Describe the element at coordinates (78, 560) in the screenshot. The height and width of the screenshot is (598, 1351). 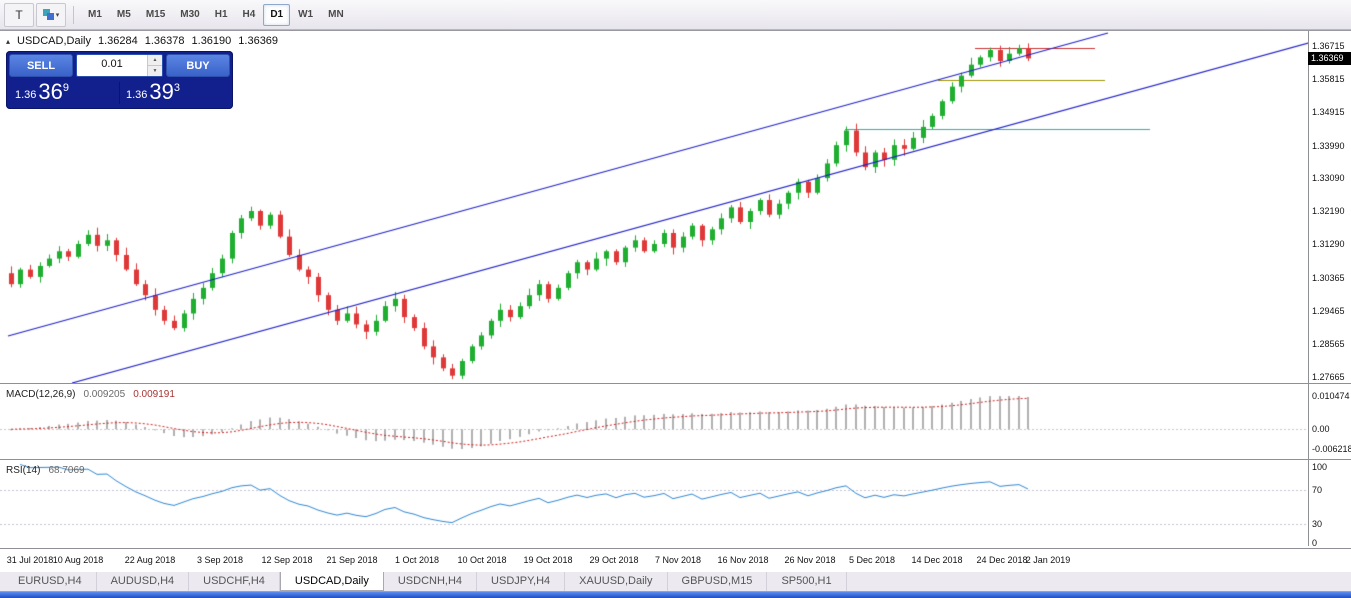
I see `time-axis-label: 10 Aug 2018` at that location.